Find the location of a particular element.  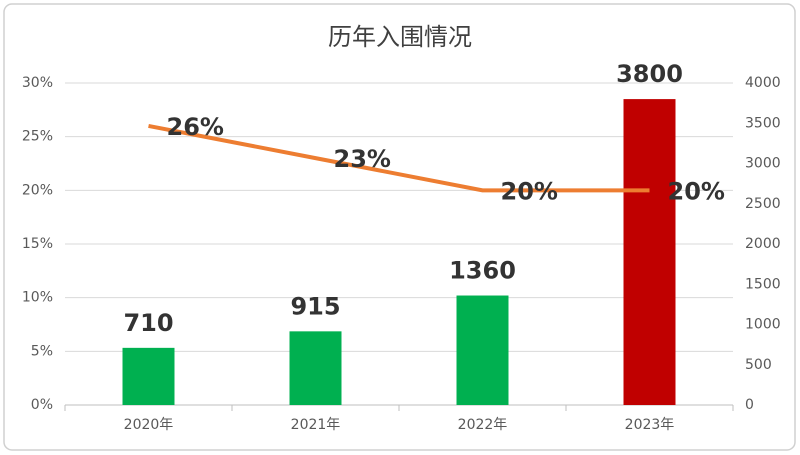

y-tick-label: 10% is located at coordinates (37, 298).